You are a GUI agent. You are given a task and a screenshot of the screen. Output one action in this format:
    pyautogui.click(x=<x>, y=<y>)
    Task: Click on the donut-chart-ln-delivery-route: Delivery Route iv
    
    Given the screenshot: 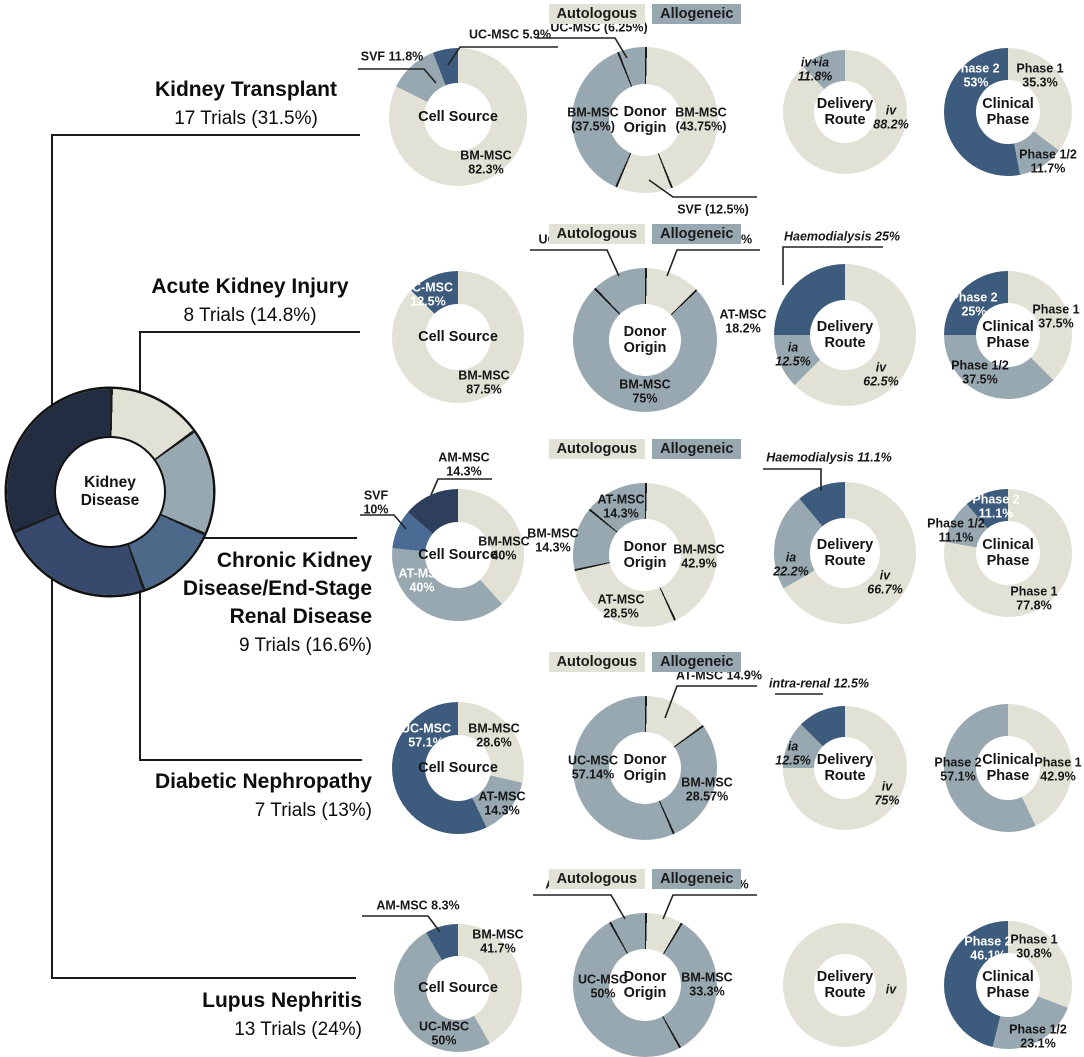 What is the action you would take?
    pyautogui.click(x=845, y=951)
    